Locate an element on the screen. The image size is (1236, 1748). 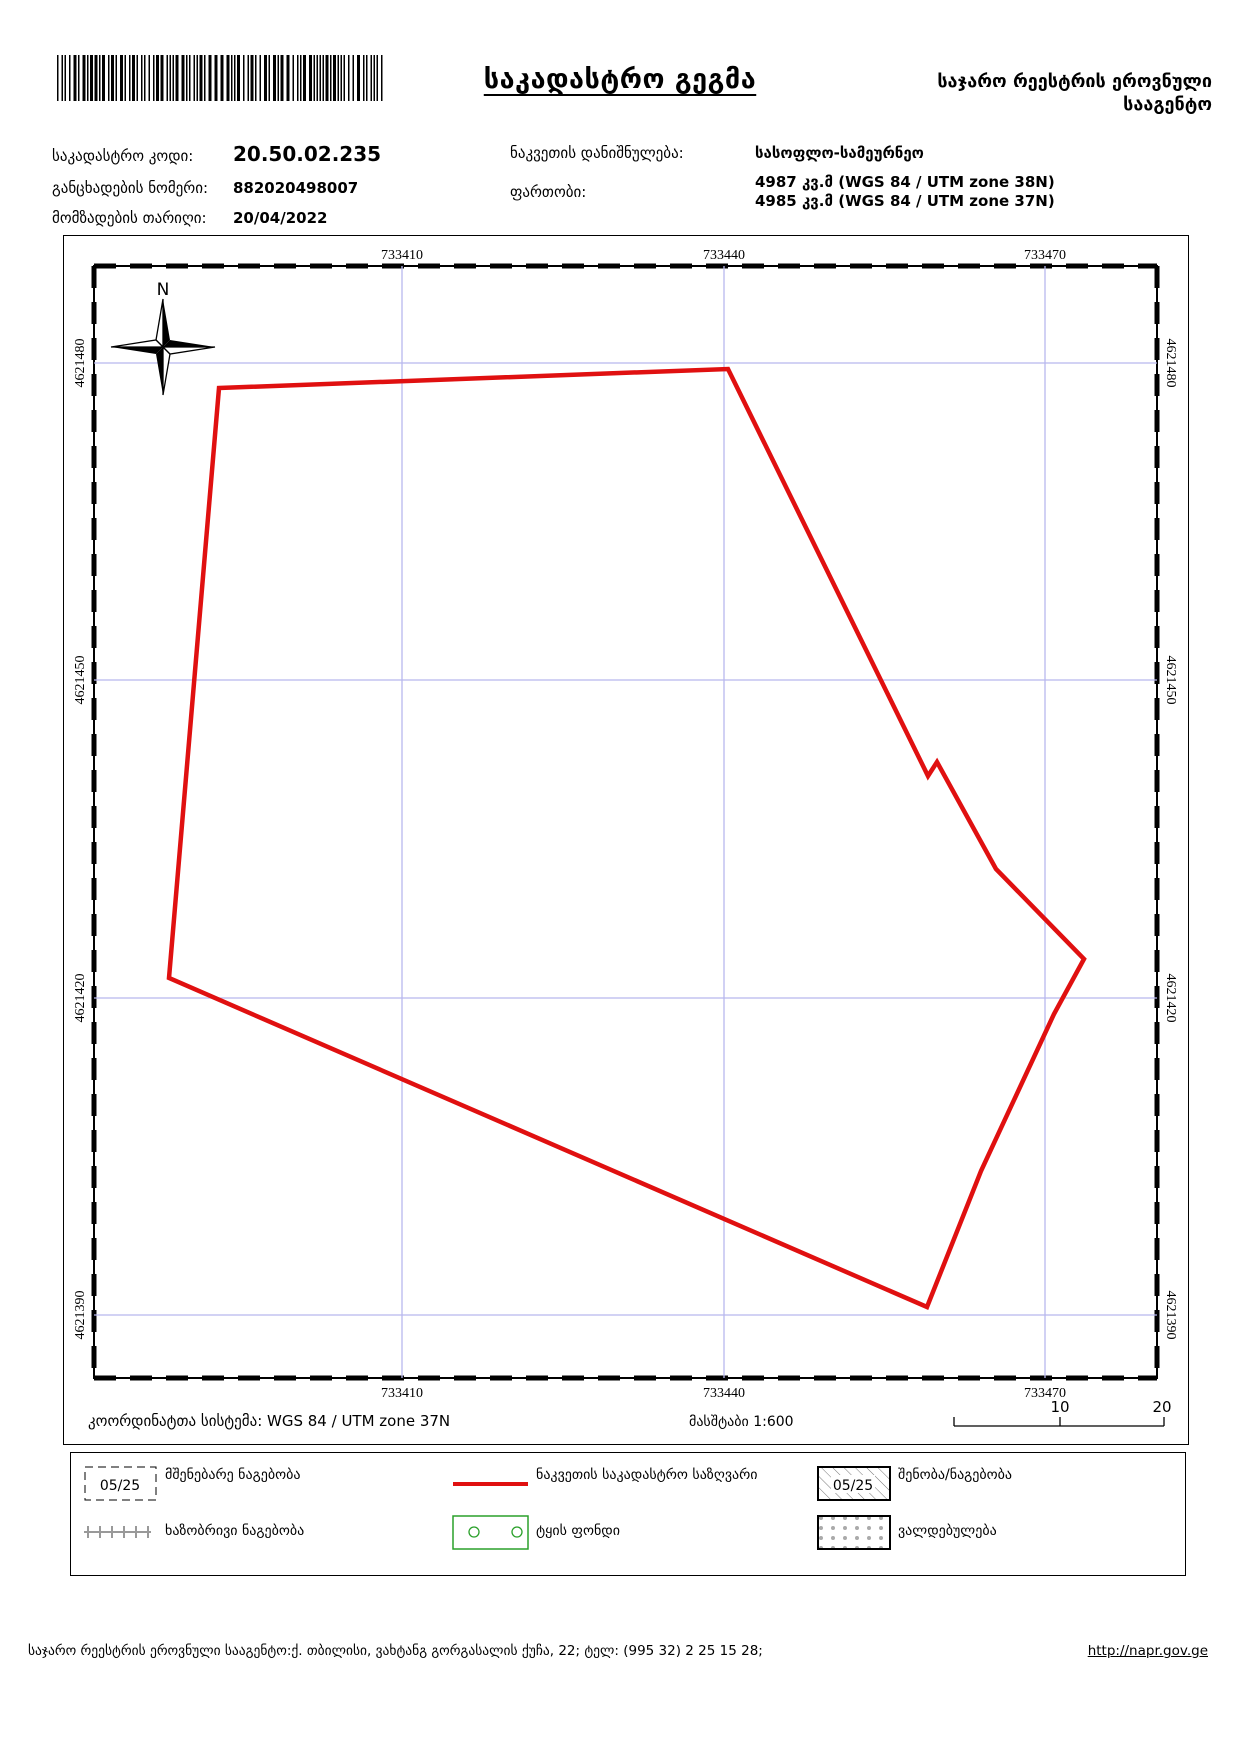
y-tick-left-2: 4621450 is located at coordinates (80, 680).